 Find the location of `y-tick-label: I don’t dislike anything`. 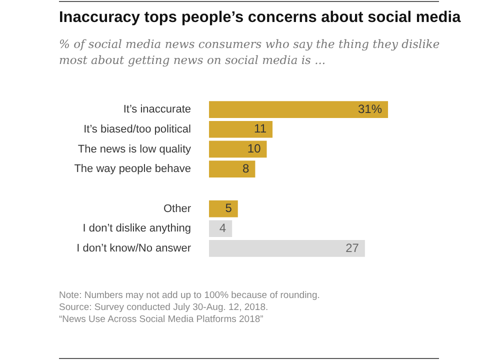

y-tick-label: I don’t dislike anything is located at coordinates (136, 228).